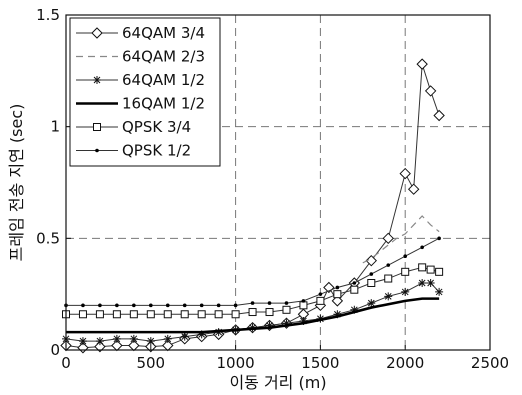  Describe the element at coordinates (163, 80) in the screenshot. I see `legend-label: 64QAM 1/2` at that location.